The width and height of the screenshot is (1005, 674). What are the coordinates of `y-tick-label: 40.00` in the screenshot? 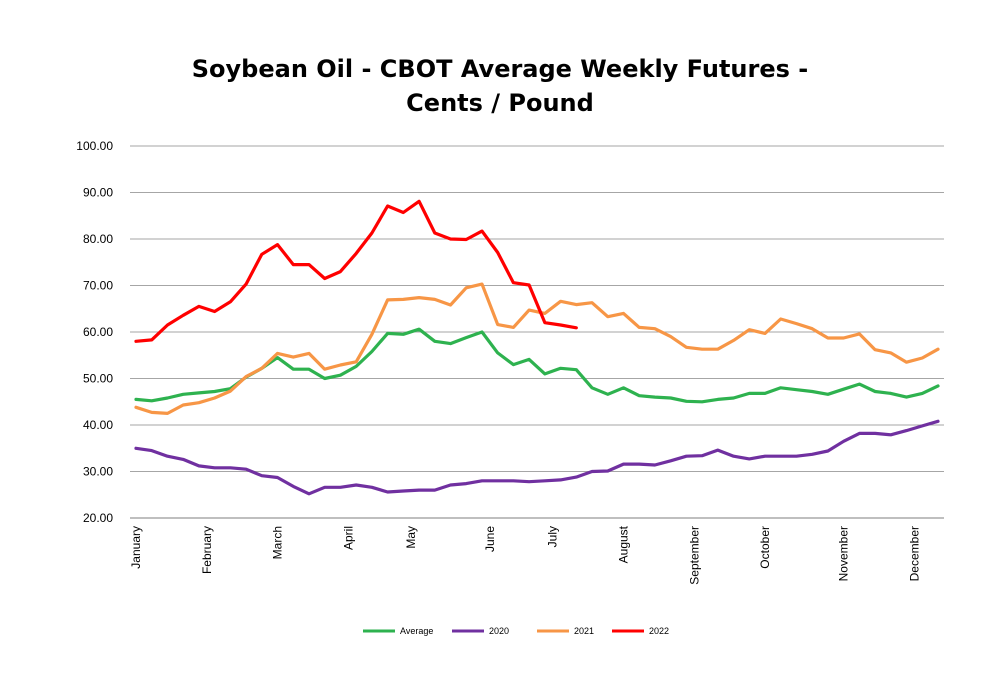 It's located at (98, 425).